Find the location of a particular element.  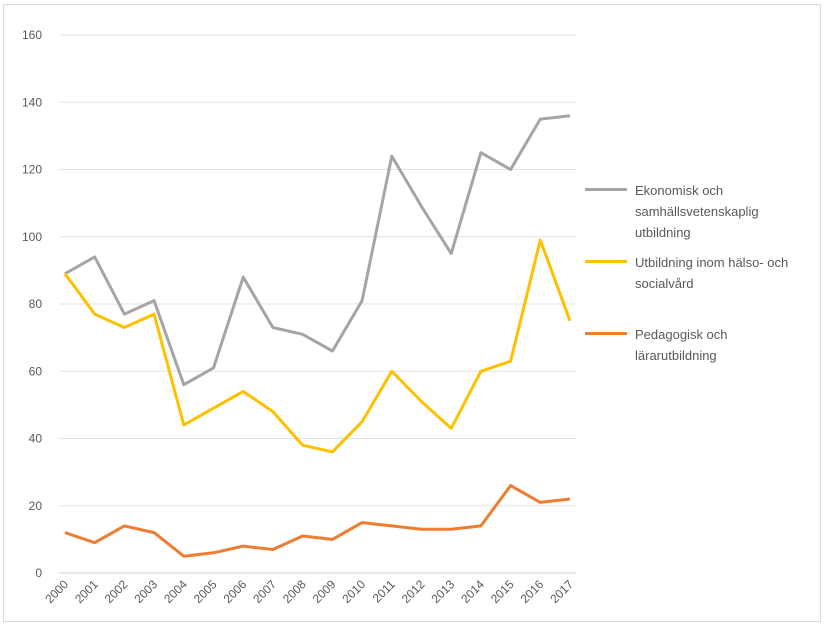

legend-swatch-halso is located at coordinates (606, 261).